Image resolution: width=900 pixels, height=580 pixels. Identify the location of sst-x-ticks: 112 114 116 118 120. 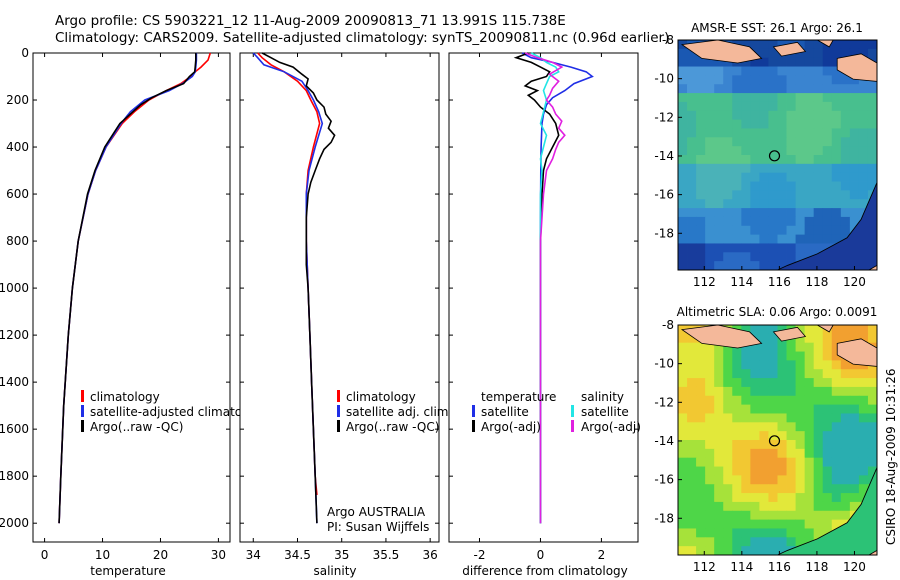
(779, 277).